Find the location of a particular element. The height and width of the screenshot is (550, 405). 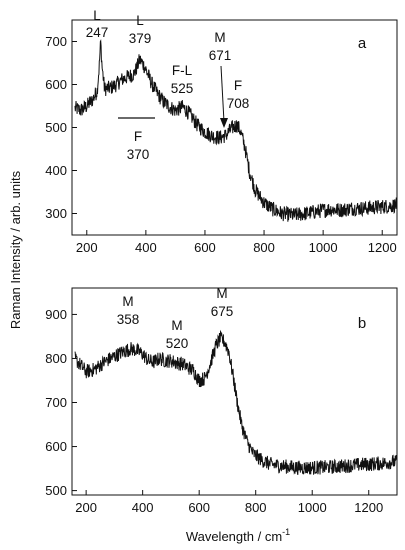

panel-a-x-tick-label: 400 is located at coordinates (146, 247).